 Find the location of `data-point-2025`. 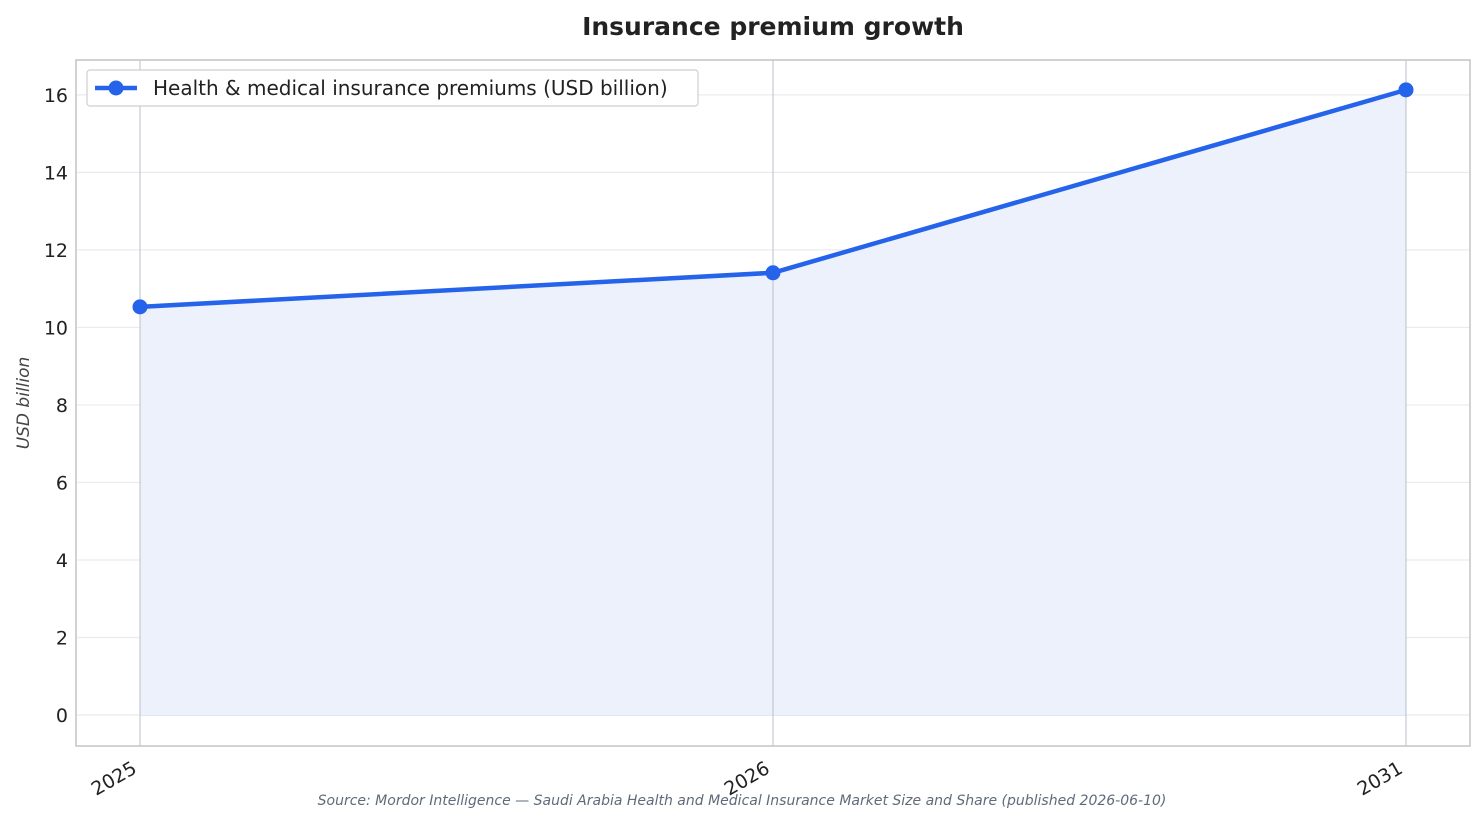

data-point-2025 is located at coordinates (140, 307).